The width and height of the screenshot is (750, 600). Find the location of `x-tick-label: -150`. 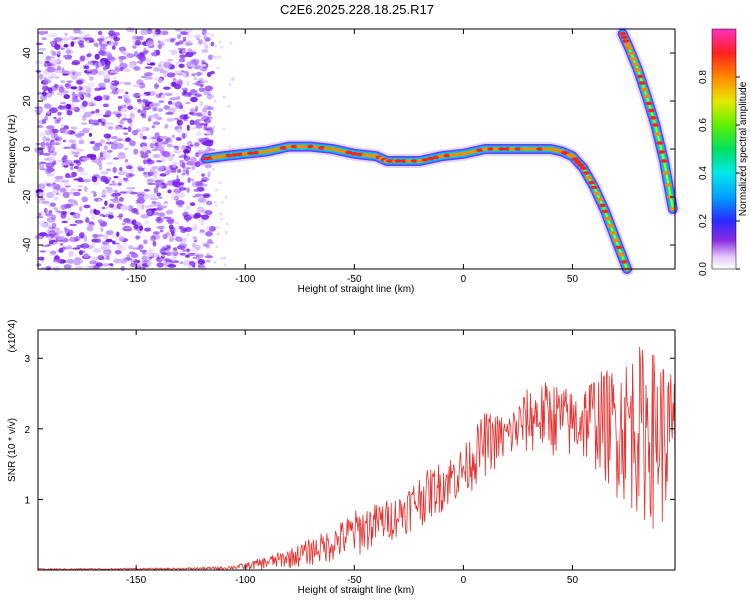

x-tick-label: -150 is located at coordinates (136, 580).